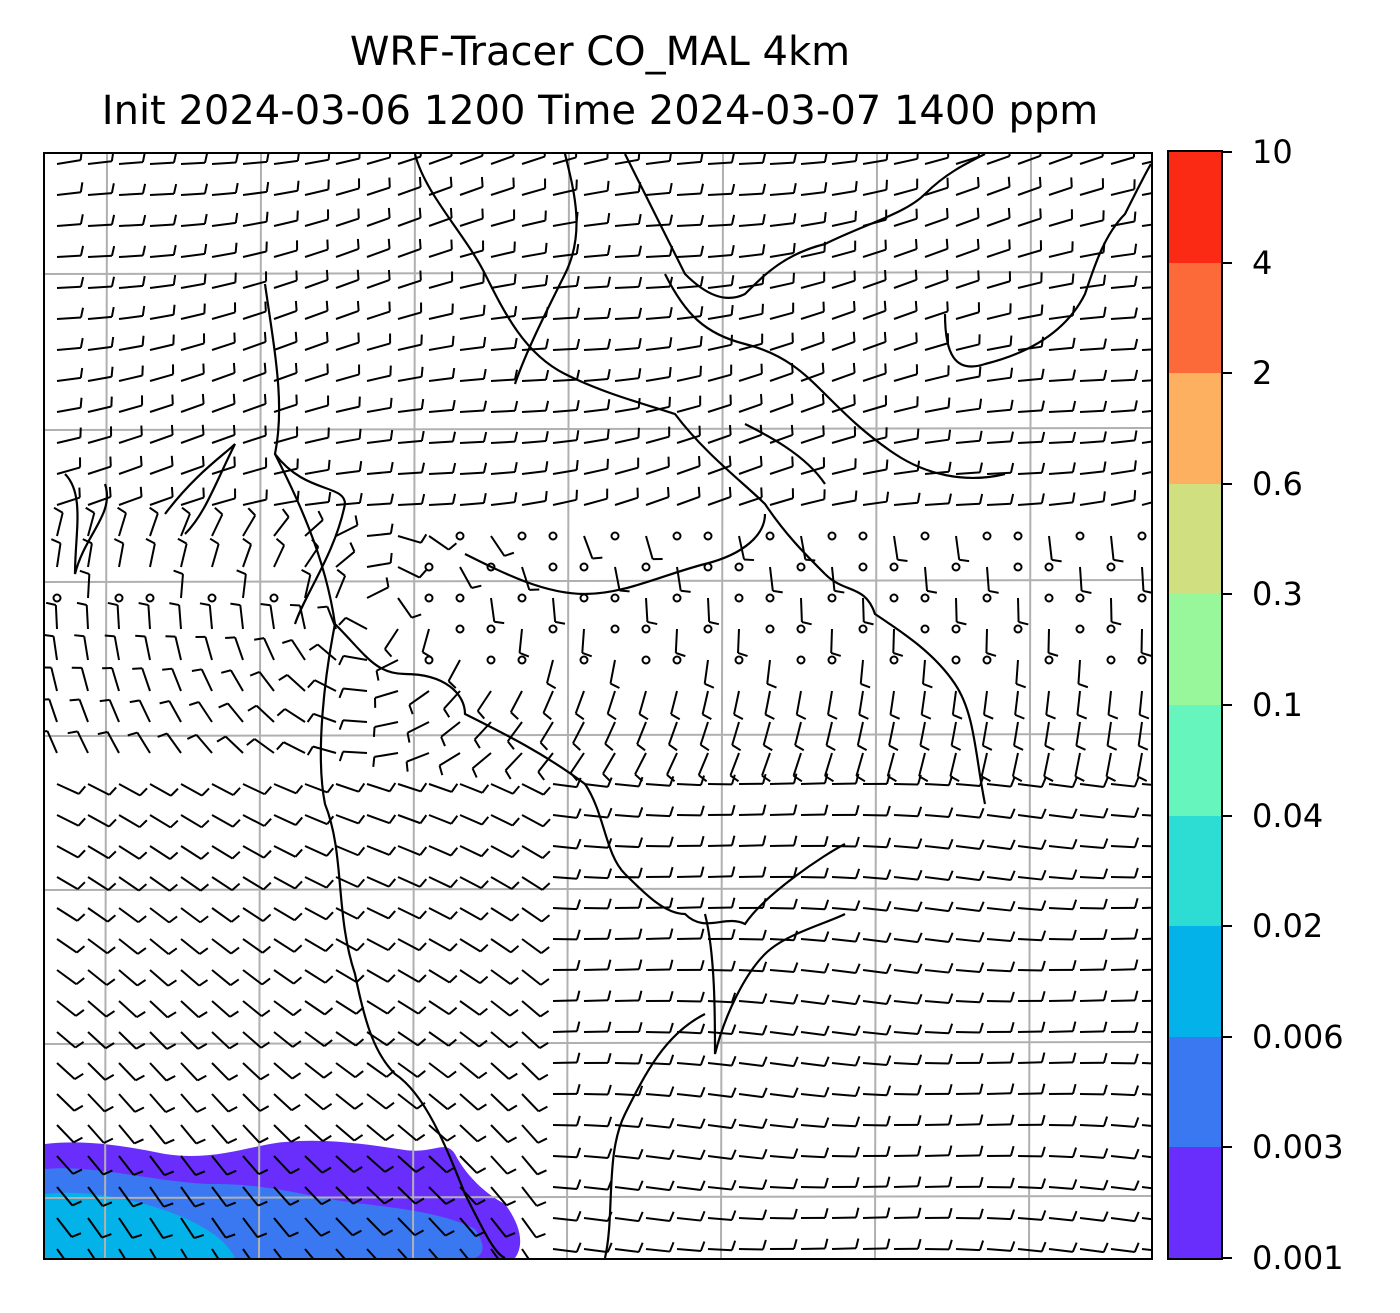  I want to click on colorbar-segment, so click(1195, 207).